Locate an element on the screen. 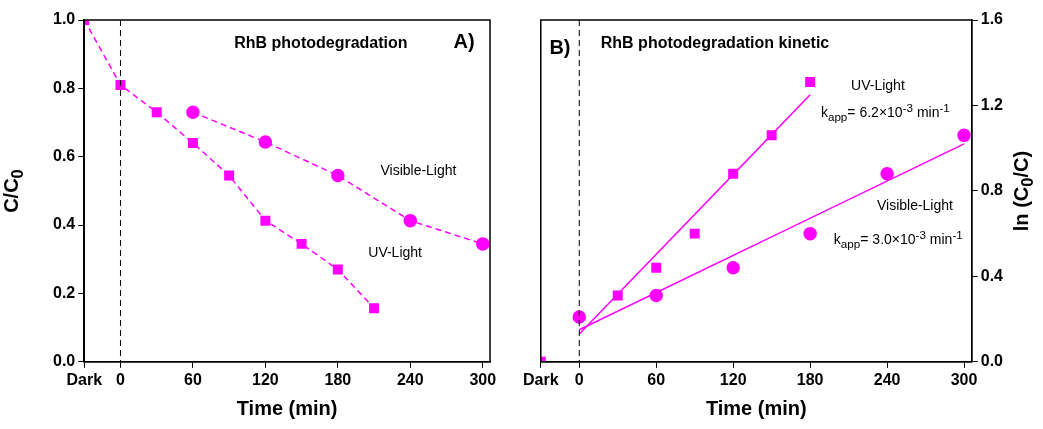  y-tick-label: 1.0 is located at coordinates (64, 19).